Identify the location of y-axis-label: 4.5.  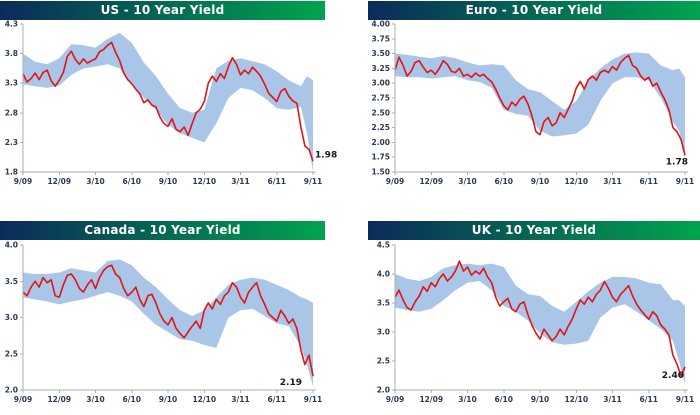
(383, 245).